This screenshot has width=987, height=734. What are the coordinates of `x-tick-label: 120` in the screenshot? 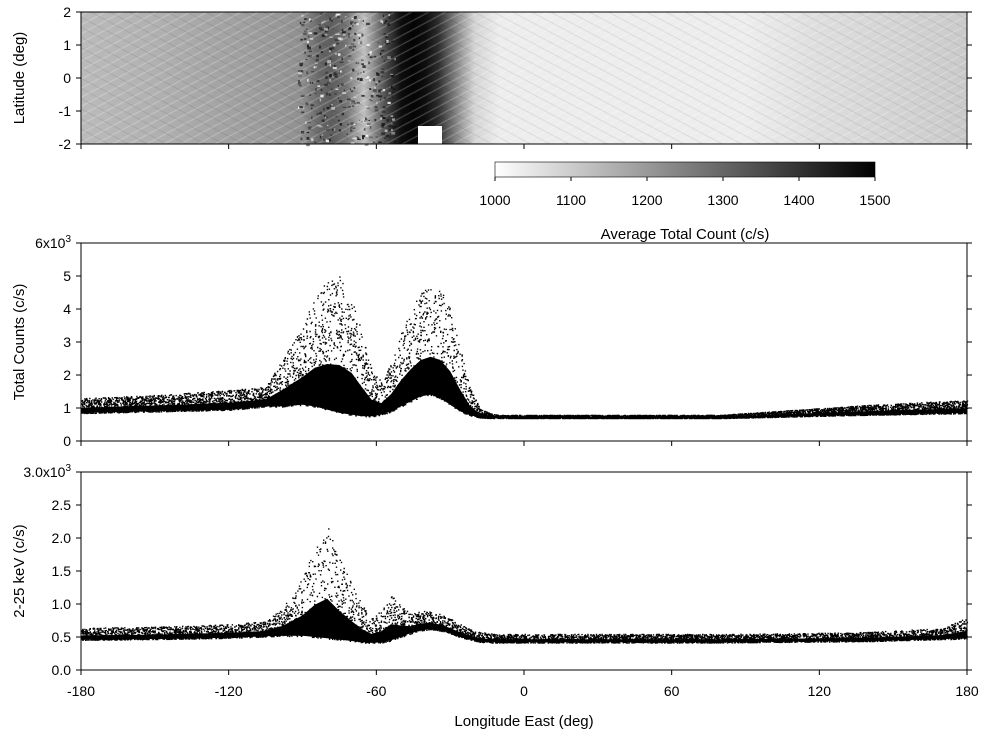 It's located at (820, 691).